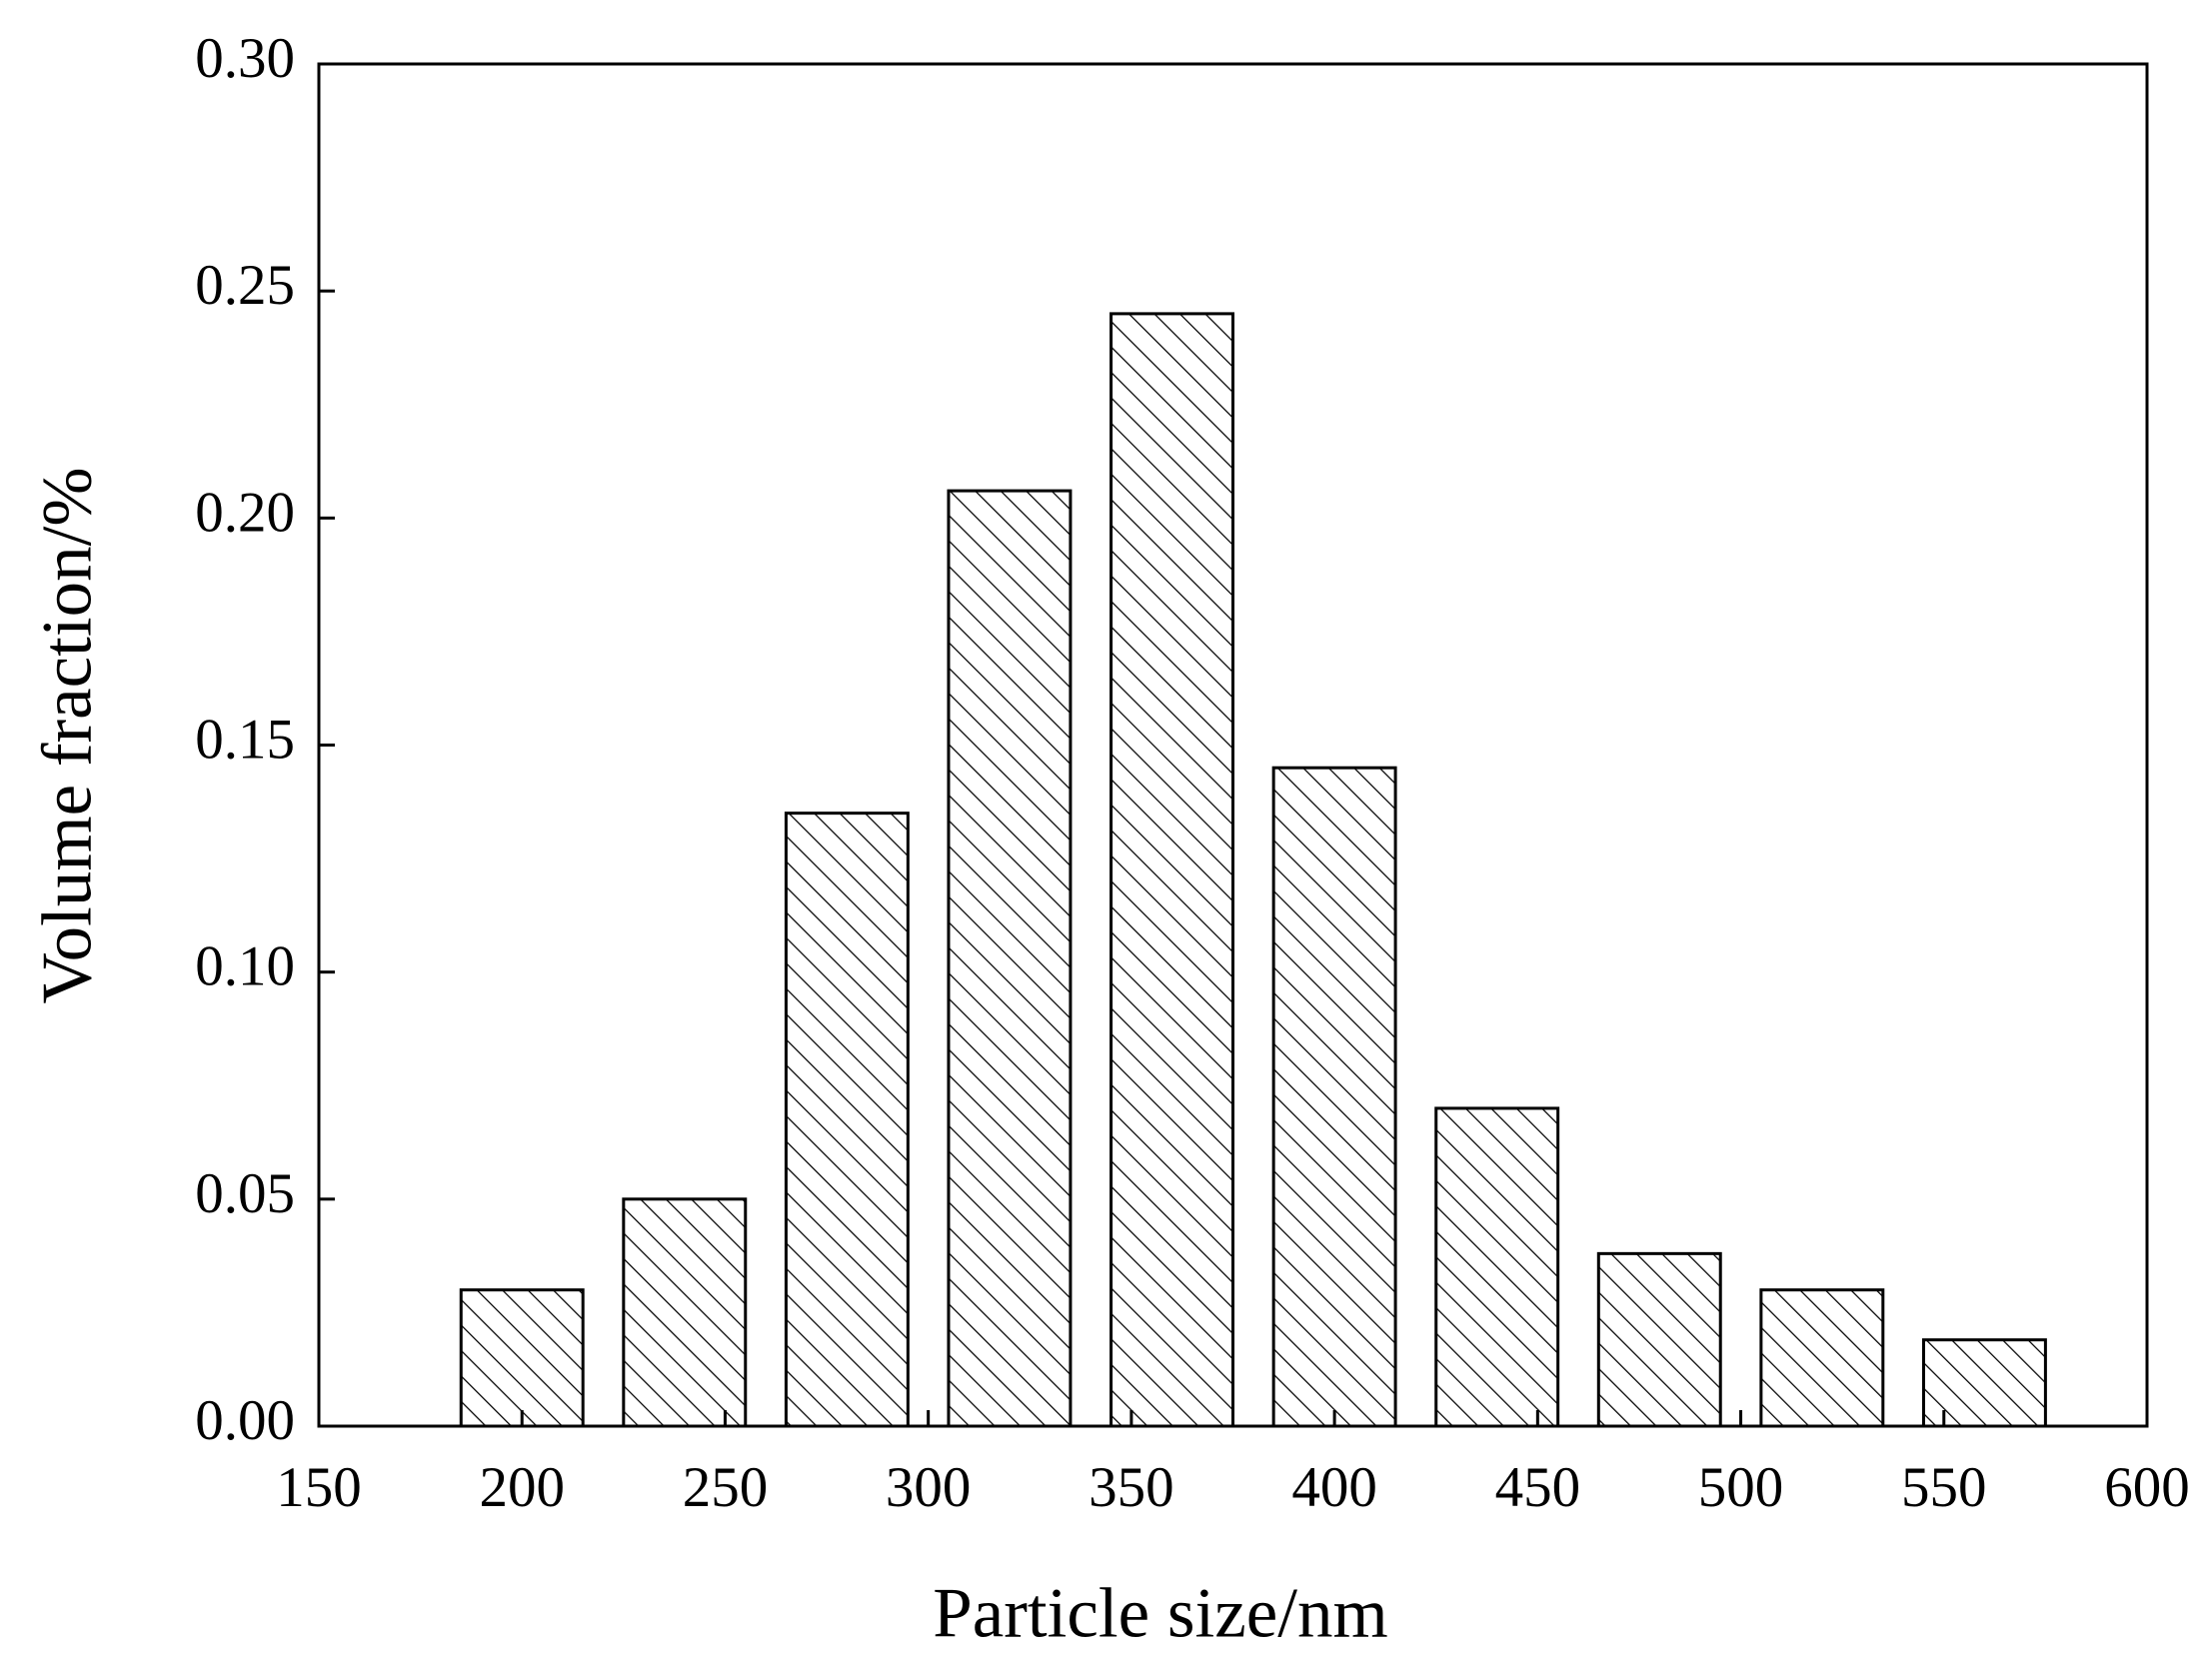 The width and height of the screenshot is (2212, 1670). Describe the element at coordinates (1741, 1487) in the screenshot. I see `x-tick-label: 500` at that location.